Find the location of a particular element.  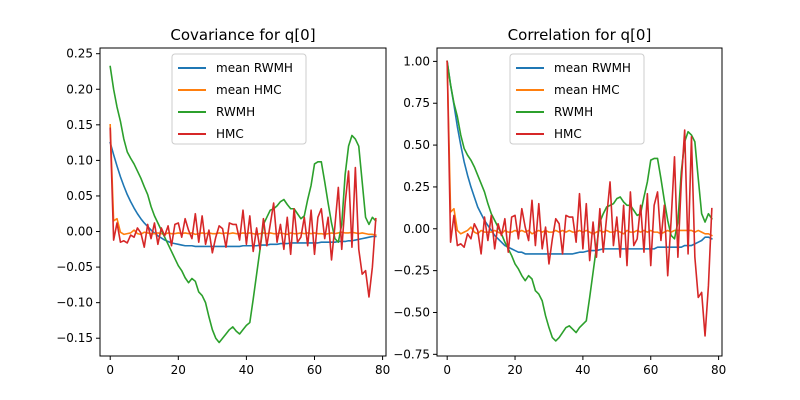

y-tick-label: 0.20 is located at coordinates (79, 89).